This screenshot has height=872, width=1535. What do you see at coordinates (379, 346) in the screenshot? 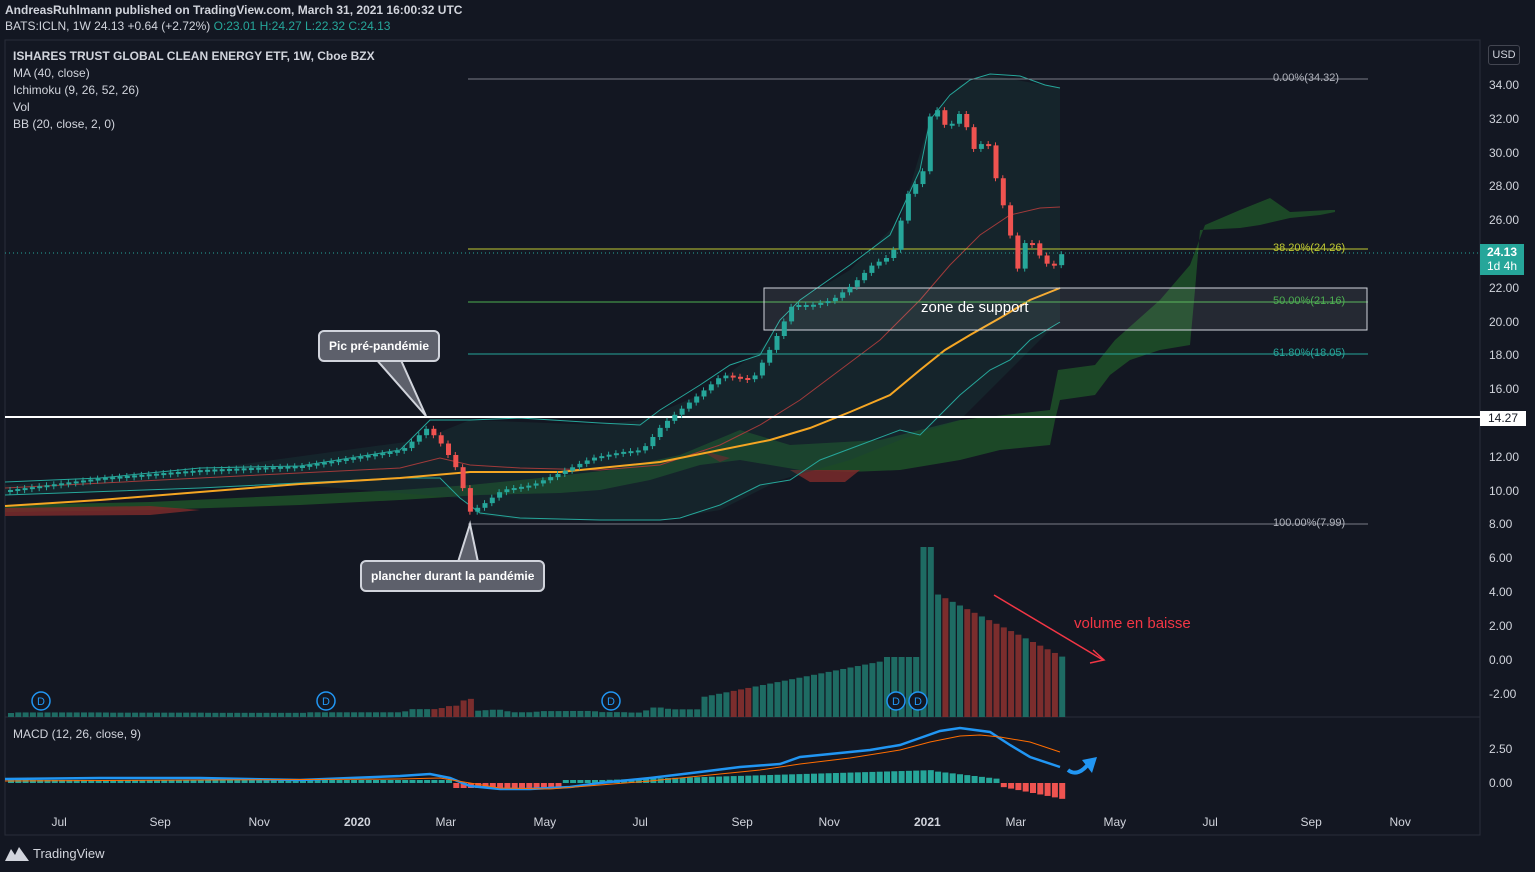
I see `callout-pre-pandemic-peak: Pic pré-pandémie` at bounding box center [379, 346].